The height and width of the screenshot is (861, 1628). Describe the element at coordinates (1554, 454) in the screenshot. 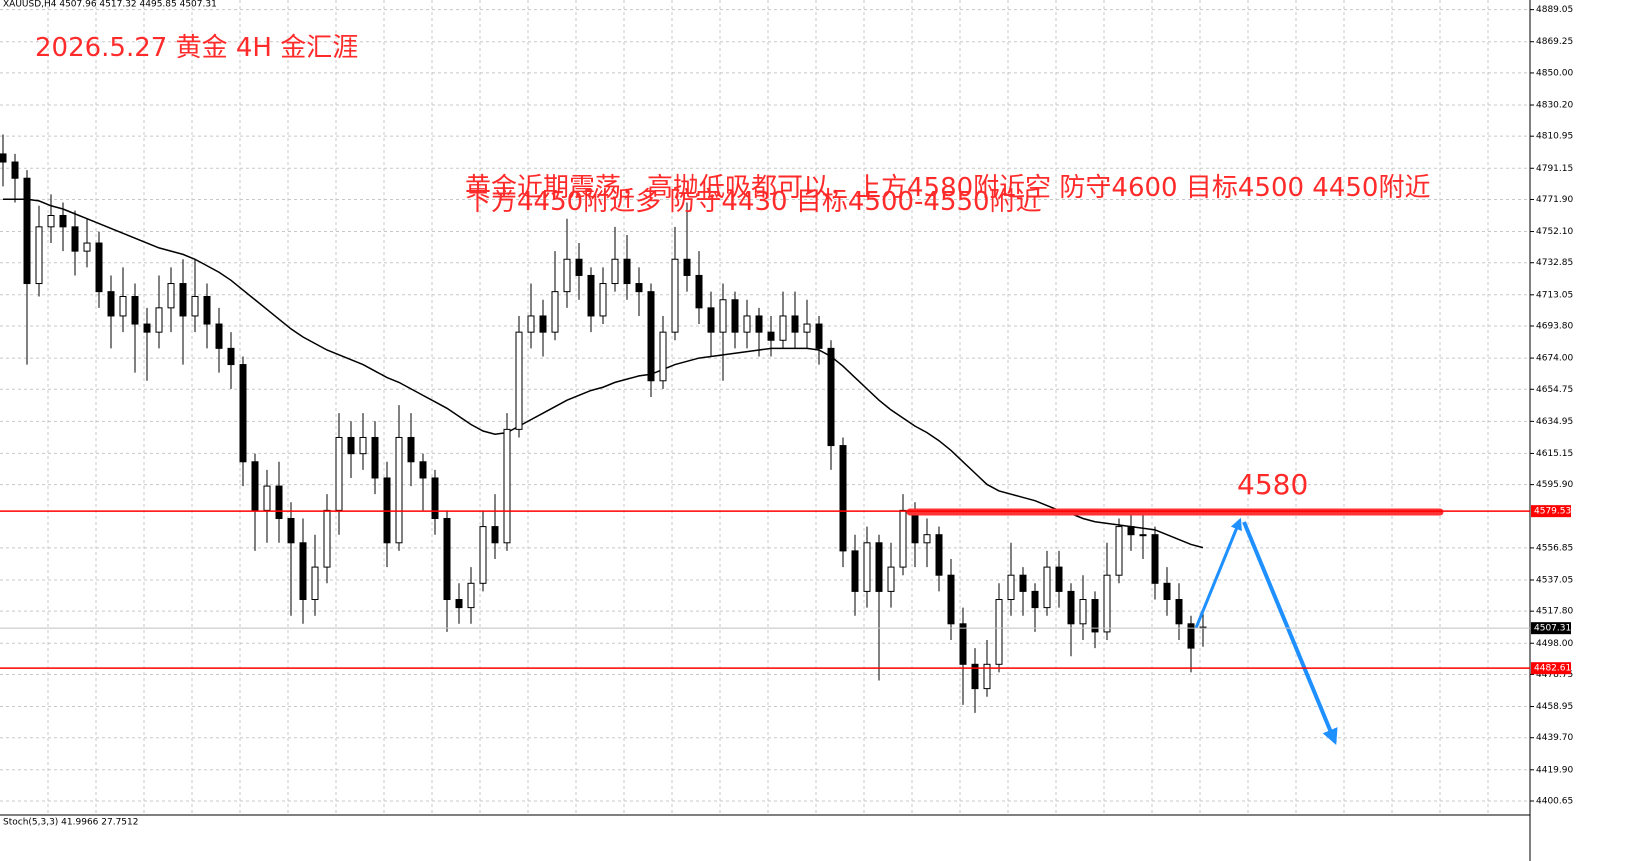

I see `y-tick-label: 4615.15` at that location.